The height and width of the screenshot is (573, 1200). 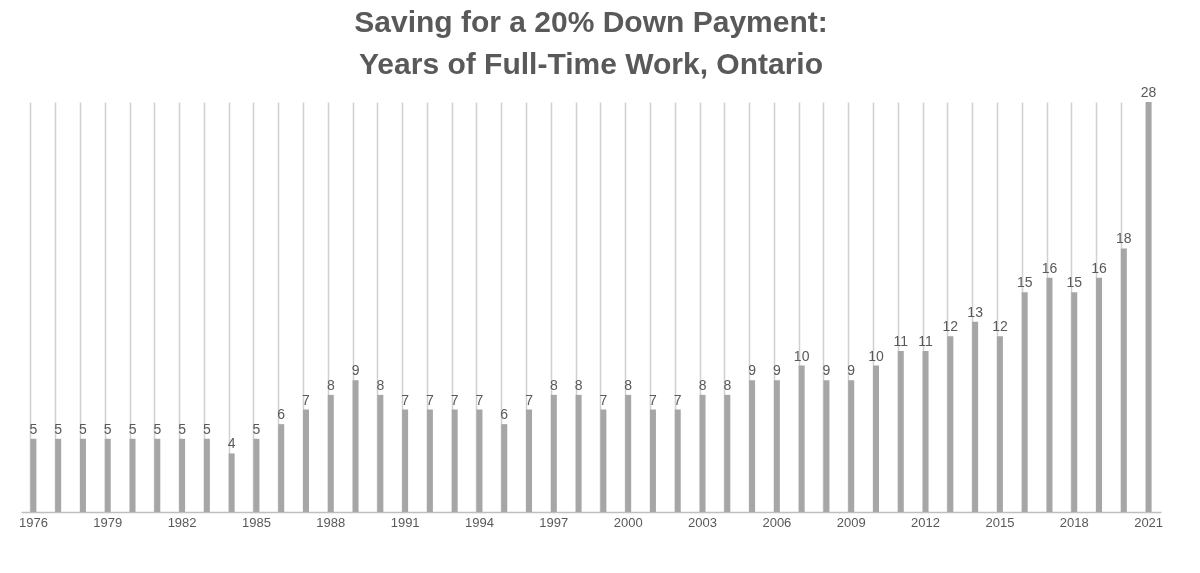 I want to click on x-tick-label: 1976, so click(x=33, y=522).